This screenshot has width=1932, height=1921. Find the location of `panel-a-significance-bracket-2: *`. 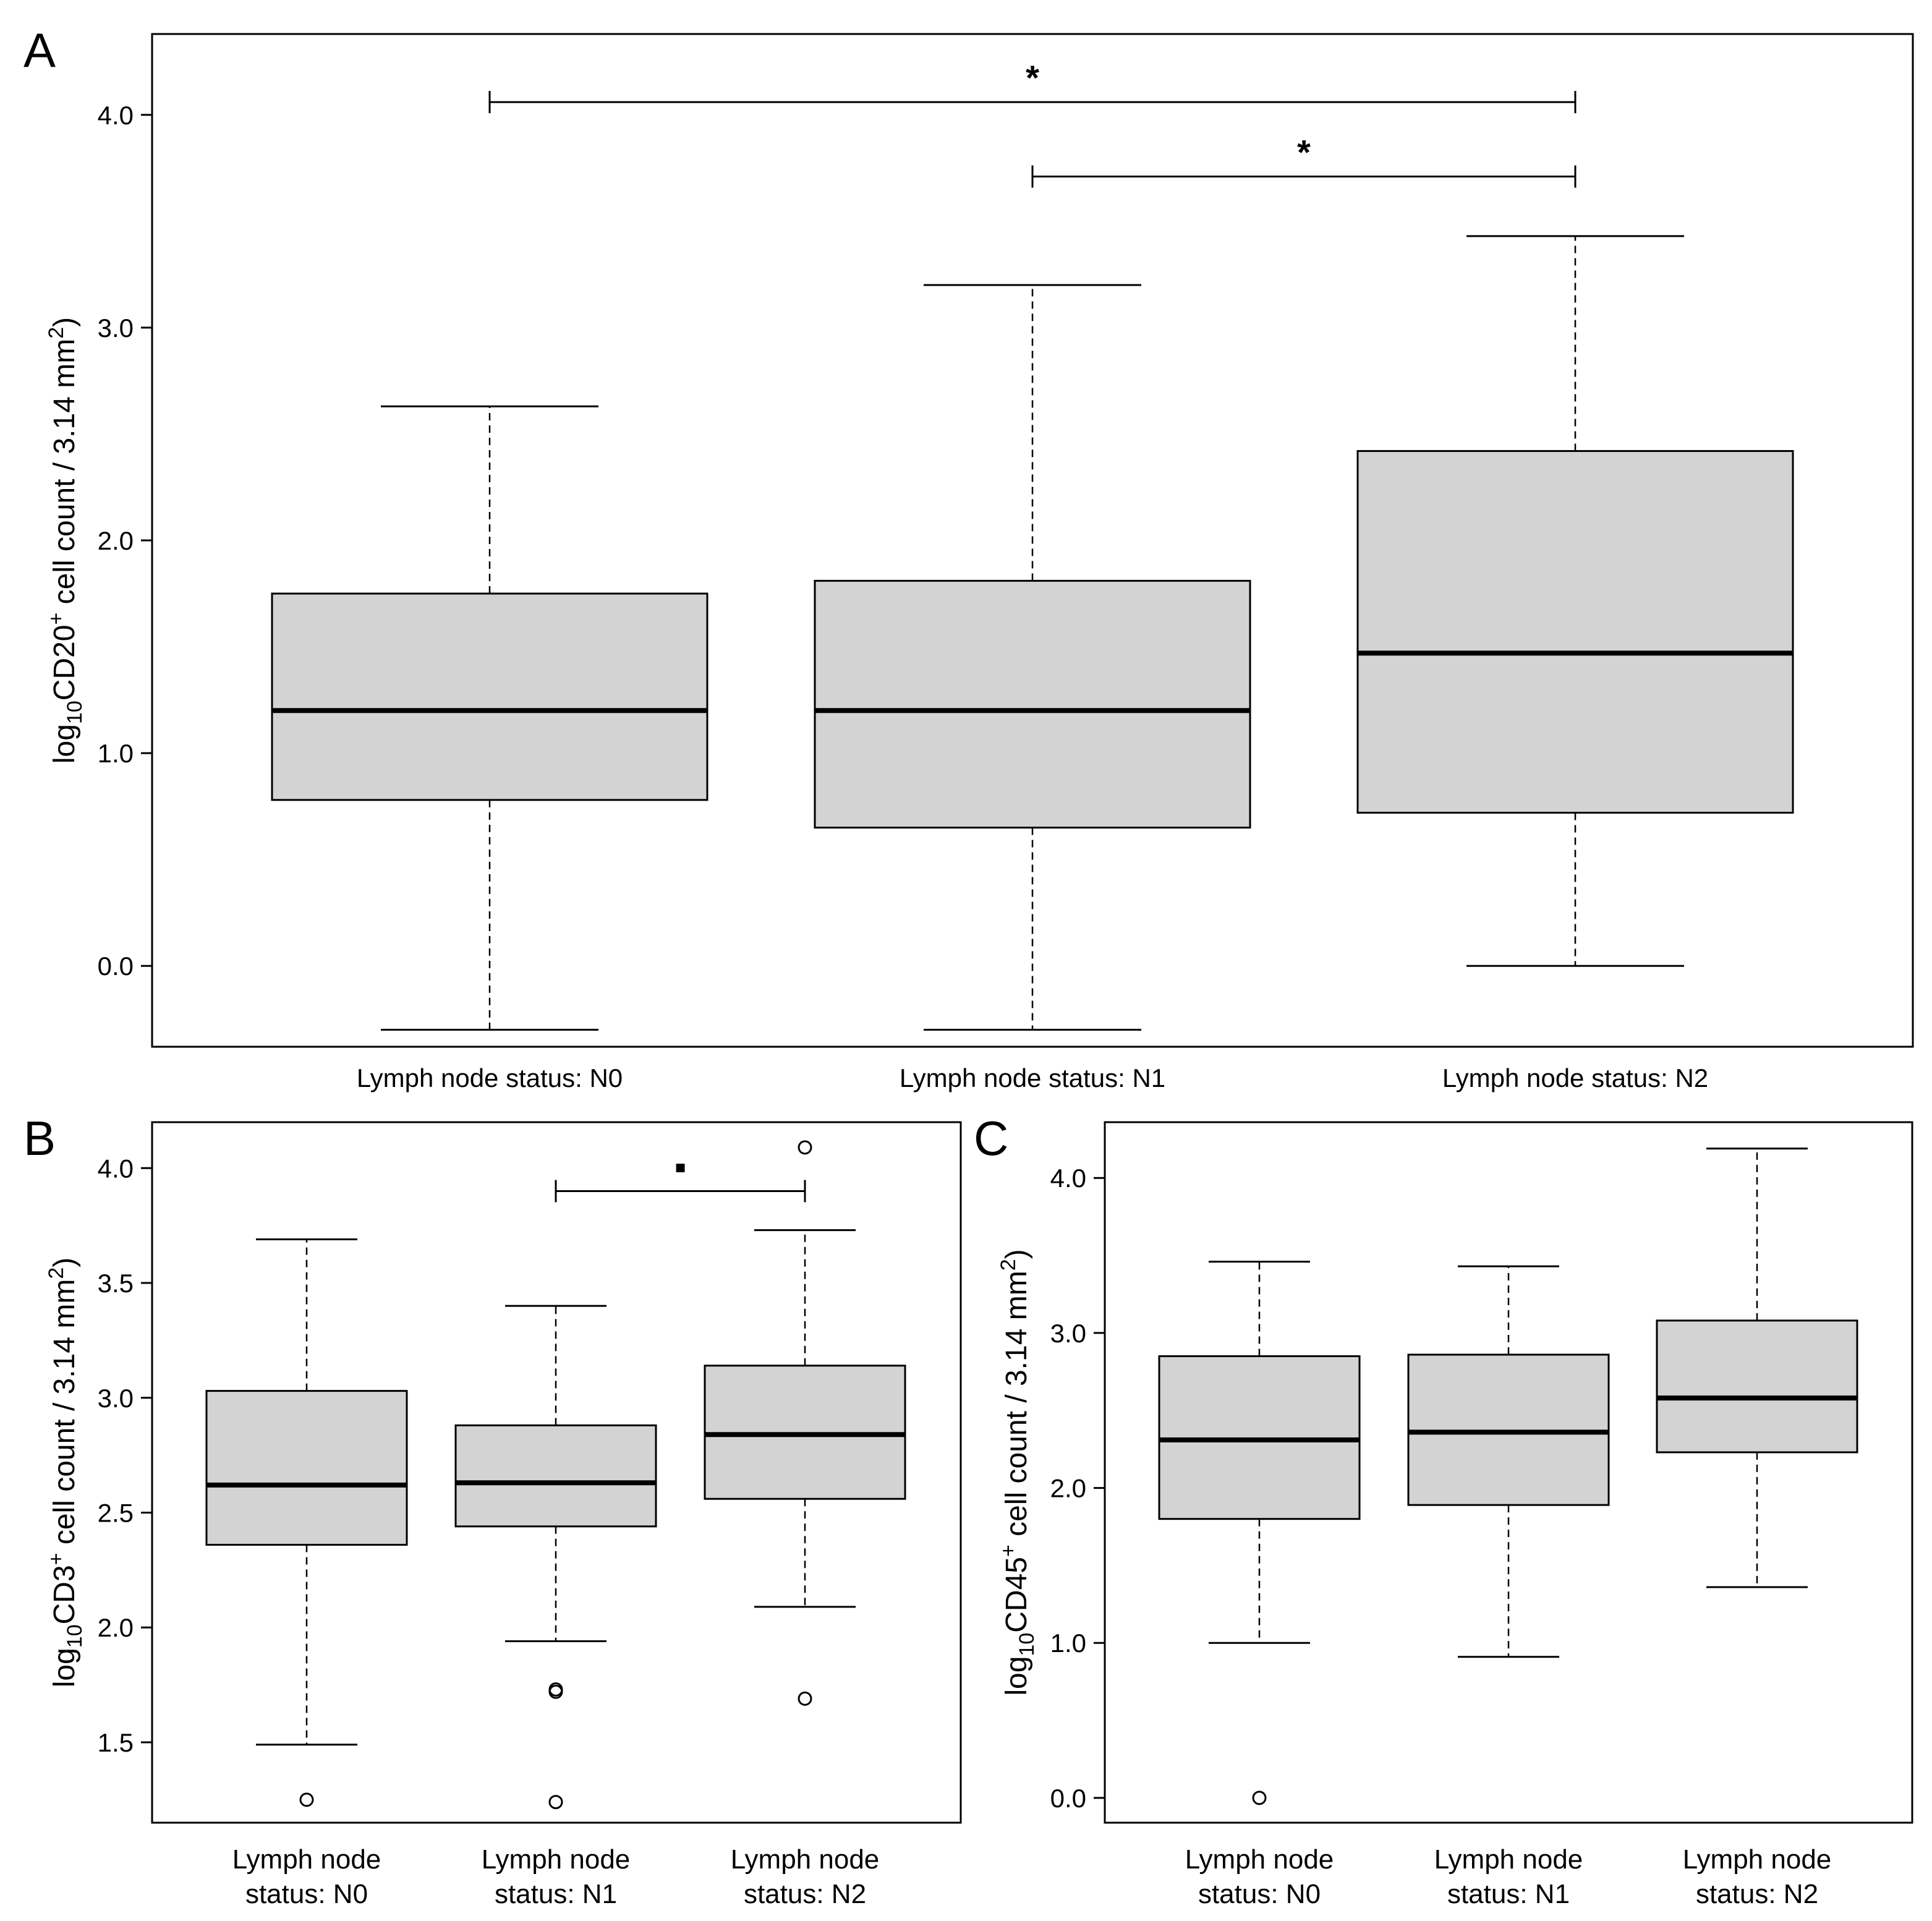

panel-a-significance-bracket-2: * is located at coordinates (1304, 161).